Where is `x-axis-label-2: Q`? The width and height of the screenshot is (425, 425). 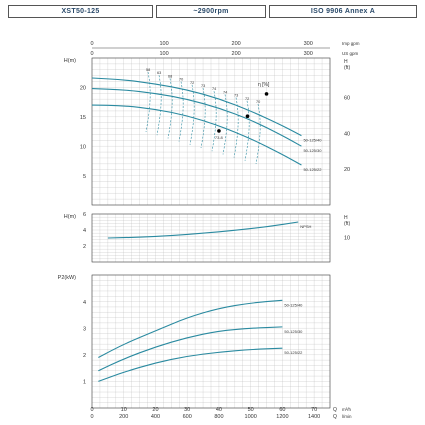
x-axis-label-2: Q is located at coordinates (335, 417).